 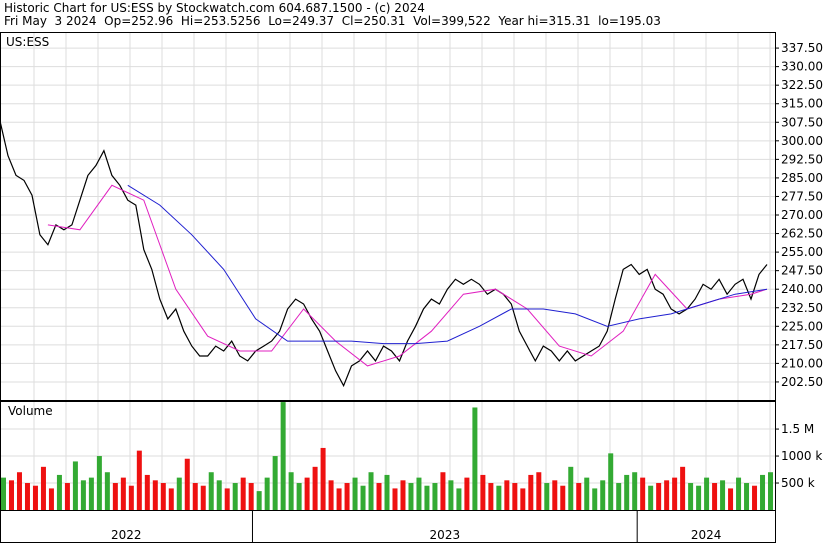 What do you see at coordinates (802, 104) in the screenshot?
I see `y-tick-label: 315.00` at bounding box center [802, 104].